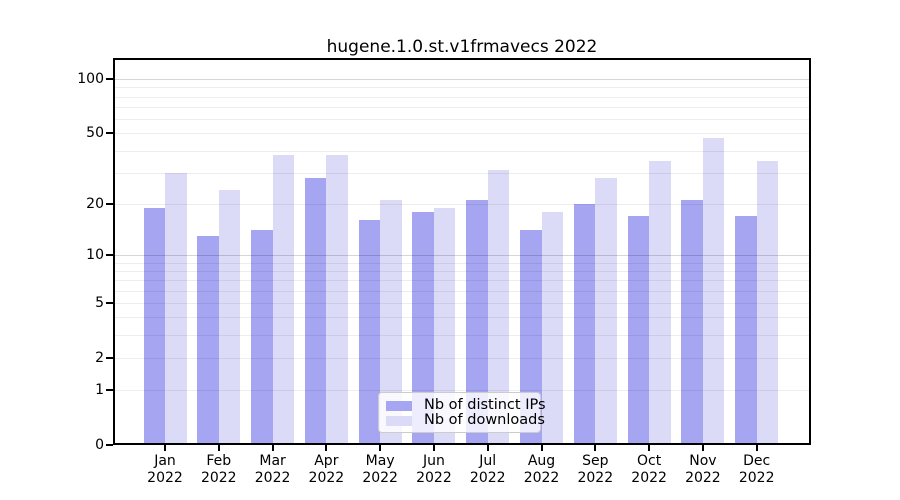 Image resolution: width=900 pixels, height=500 pixels. What do you see at coordinates (649, 448) in the screenshot?
I see `x-tick-oct-2022` at bounding box center [649, 448].